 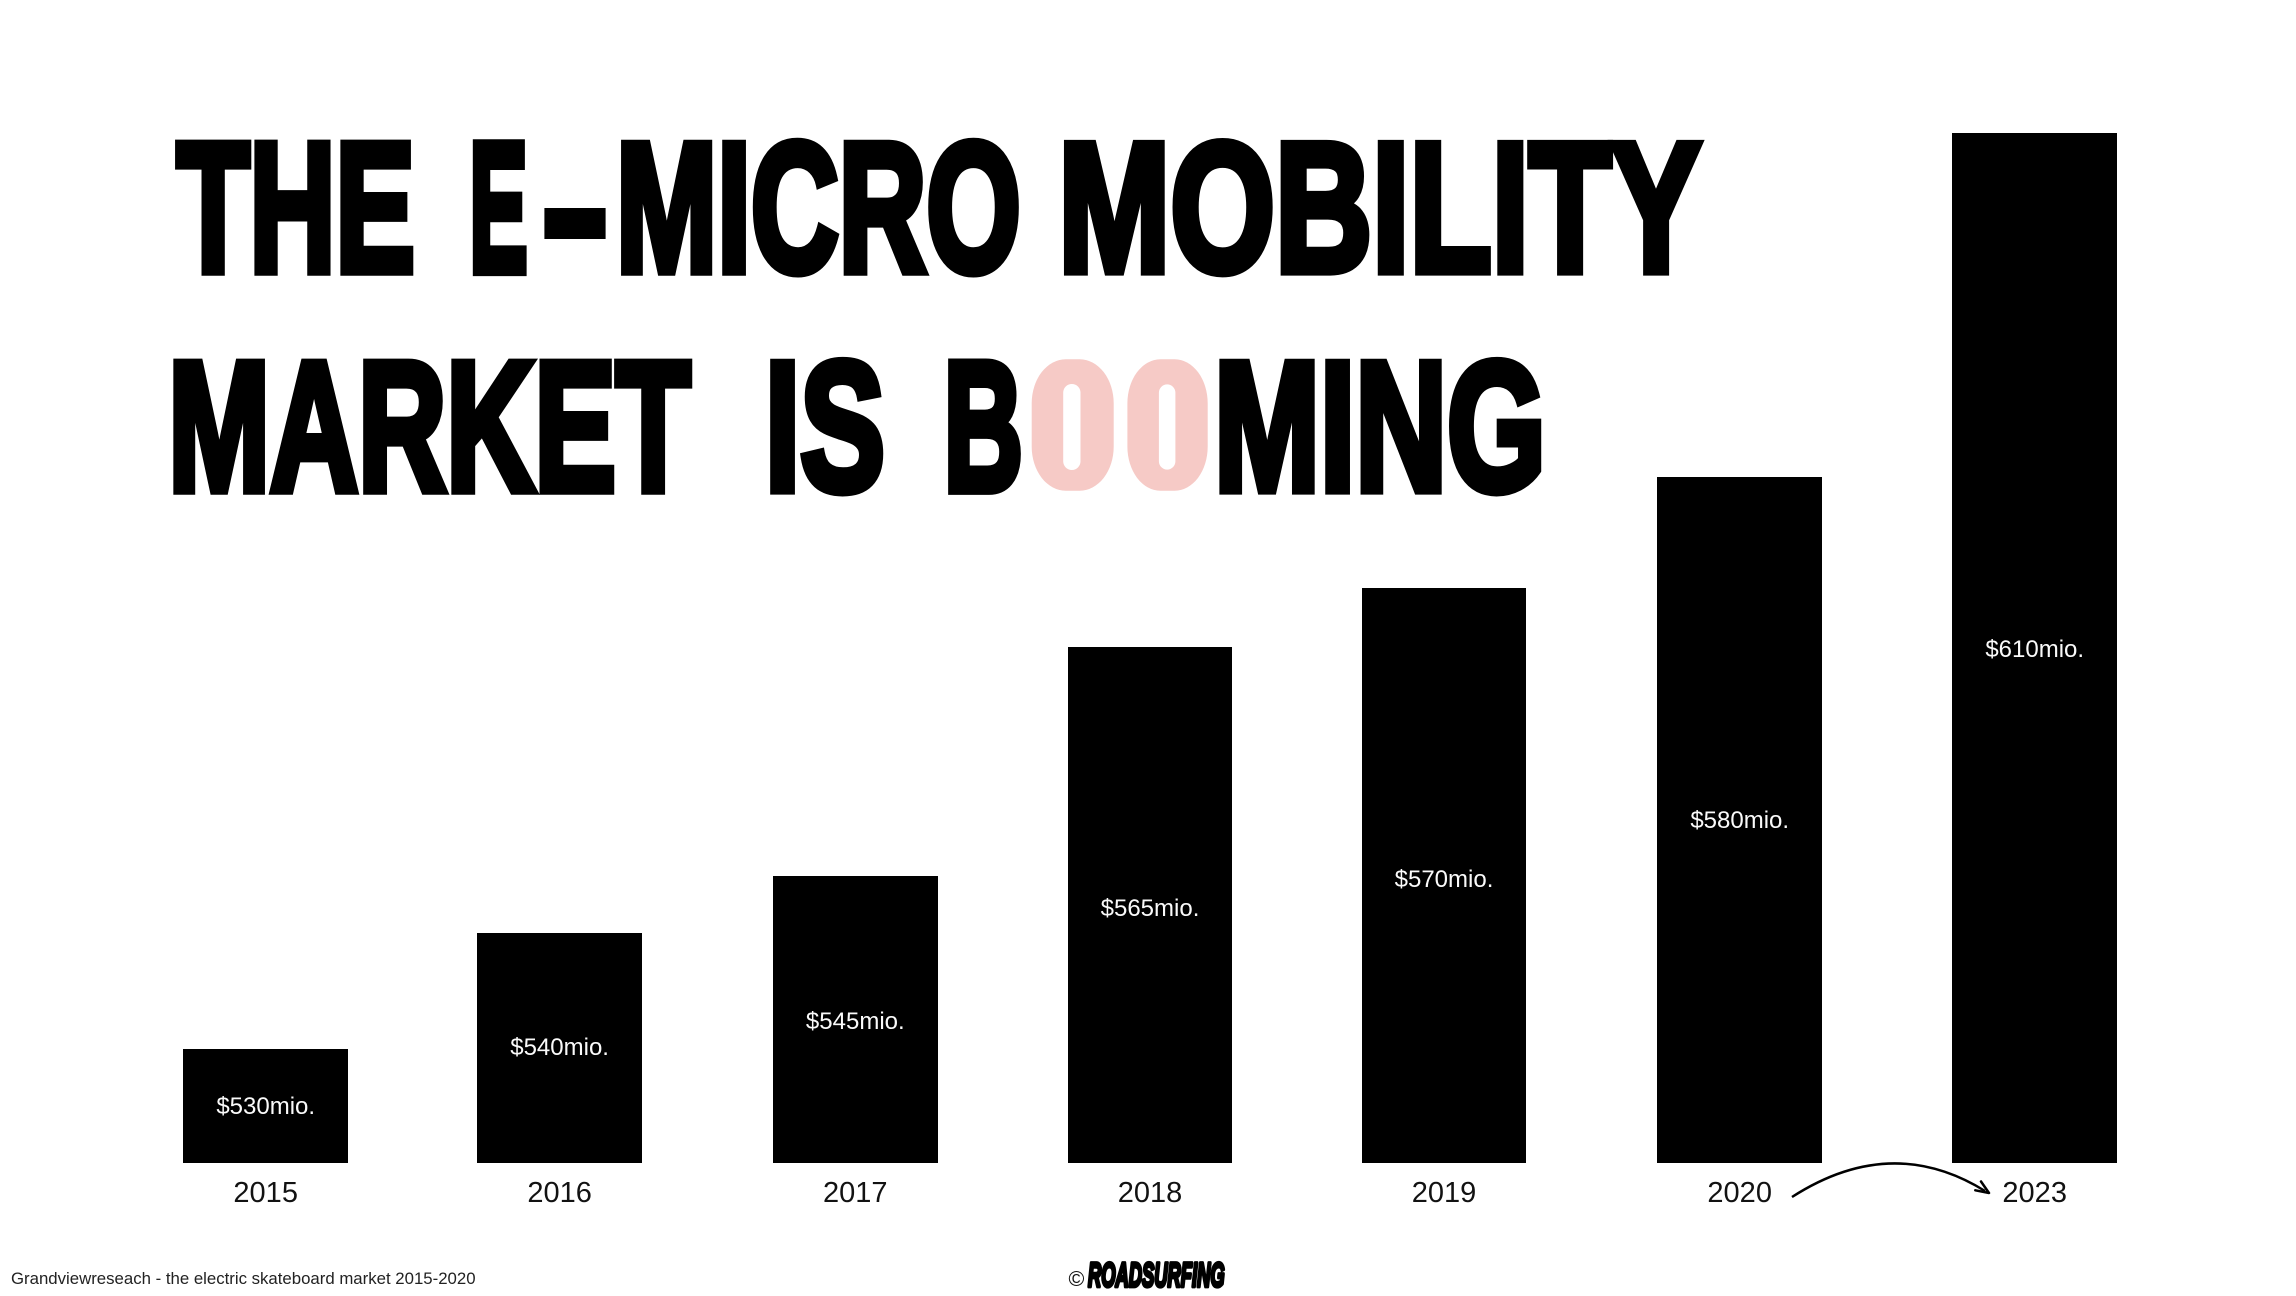 I want to click on svg-text: E, so click(x=498, y=208).